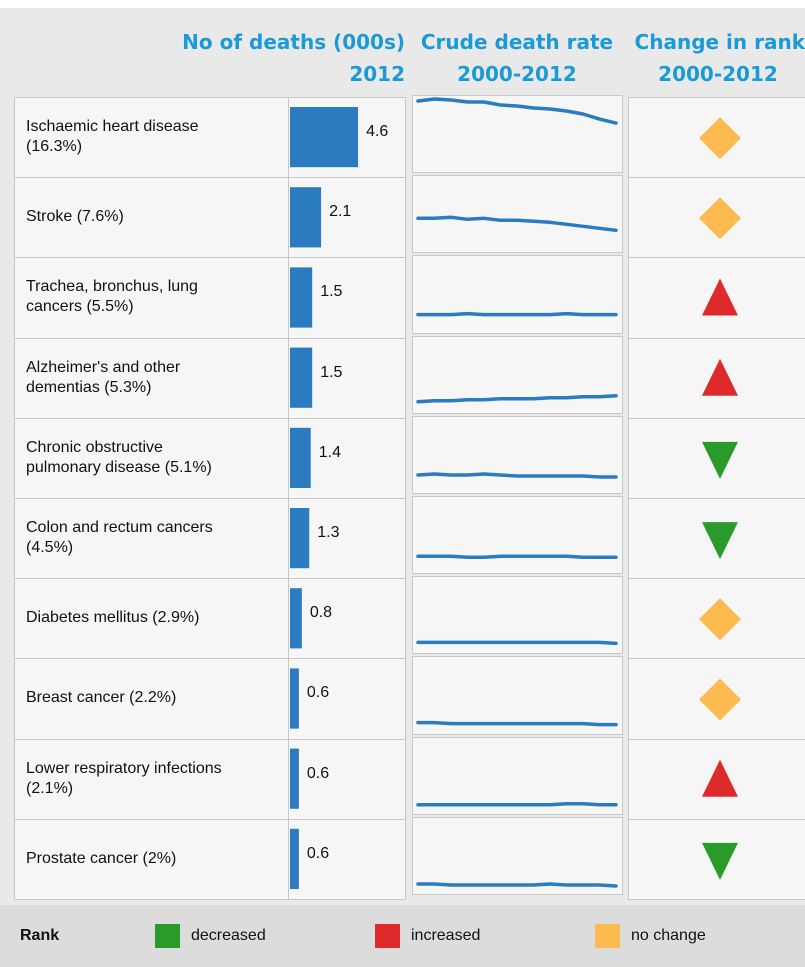 The width and height of the screenshot is (805, 967). What do you see at coordinates (228, 935) in the screenshot?
I see `legend-label: decreased` at bounding box center [228, 935].